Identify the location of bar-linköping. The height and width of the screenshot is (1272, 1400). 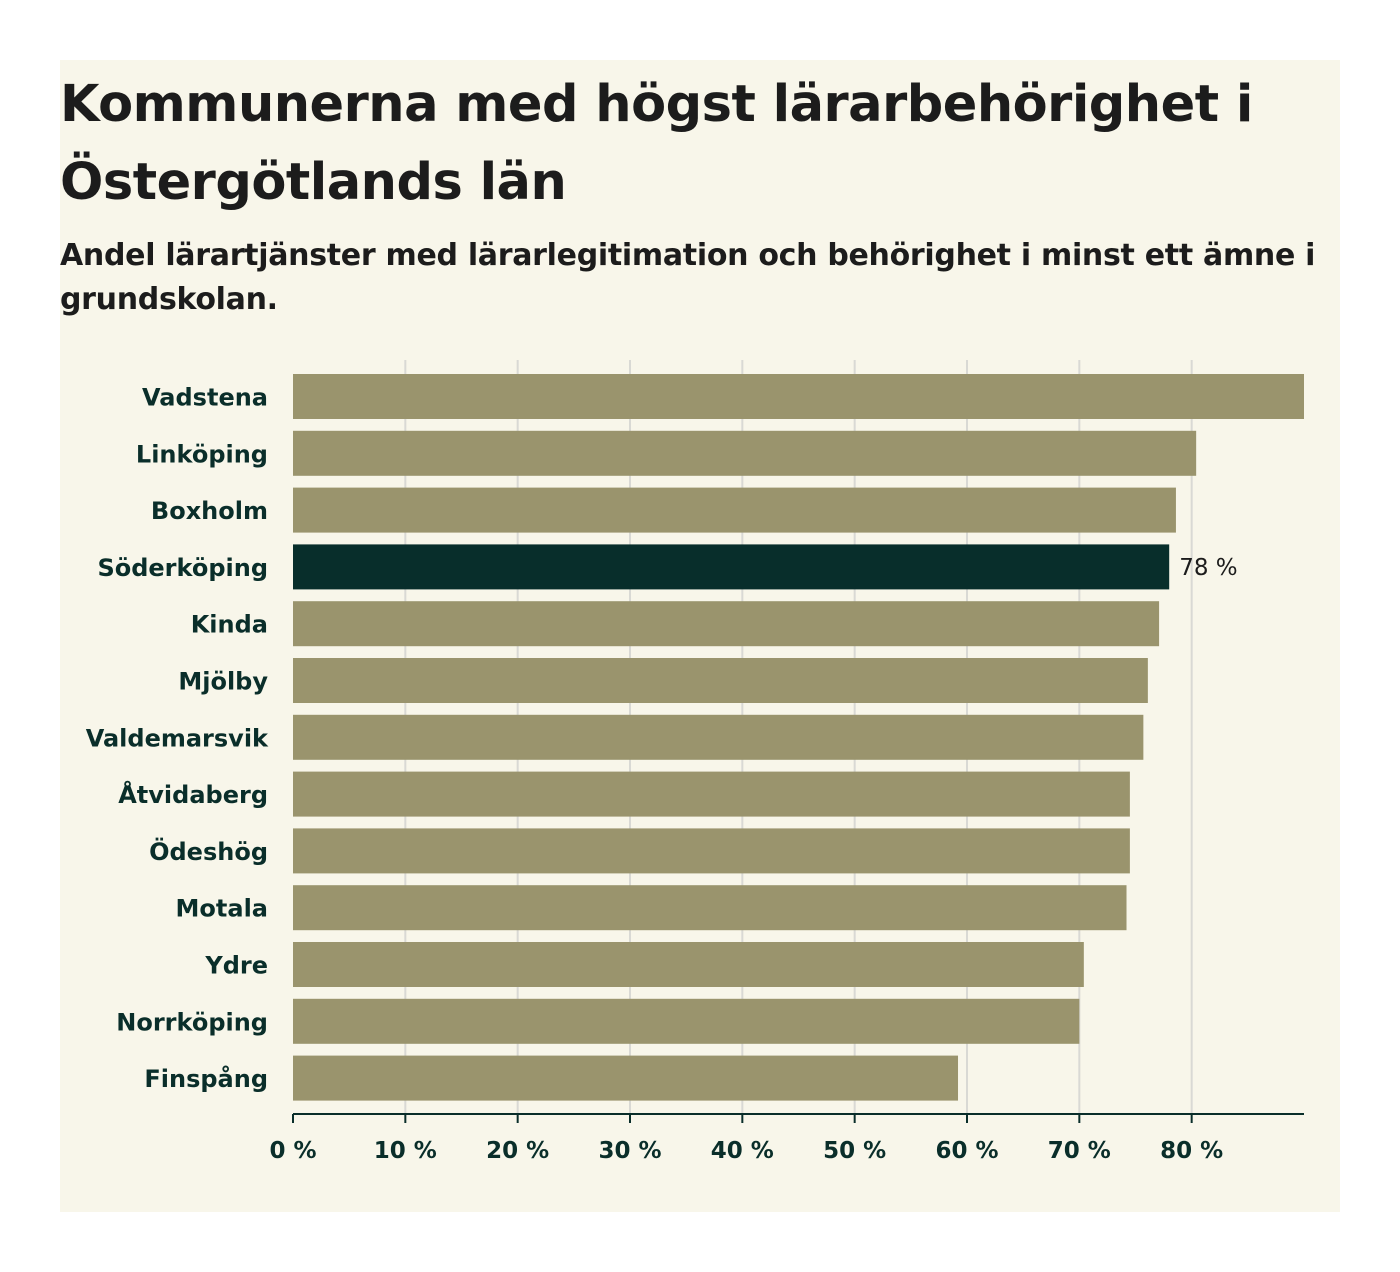
(745, 453).